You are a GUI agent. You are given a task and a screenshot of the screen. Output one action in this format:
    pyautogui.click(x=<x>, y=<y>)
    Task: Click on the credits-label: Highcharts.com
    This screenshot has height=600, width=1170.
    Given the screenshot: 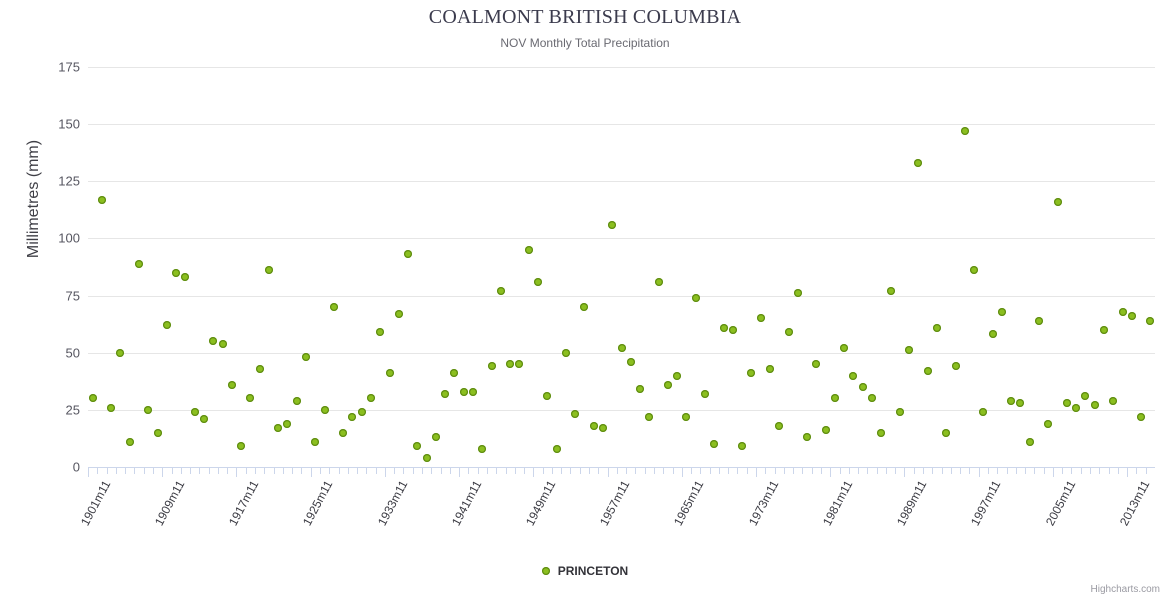 What is the action you would take?
    pyautogui.click(x=1125, y=589)
    